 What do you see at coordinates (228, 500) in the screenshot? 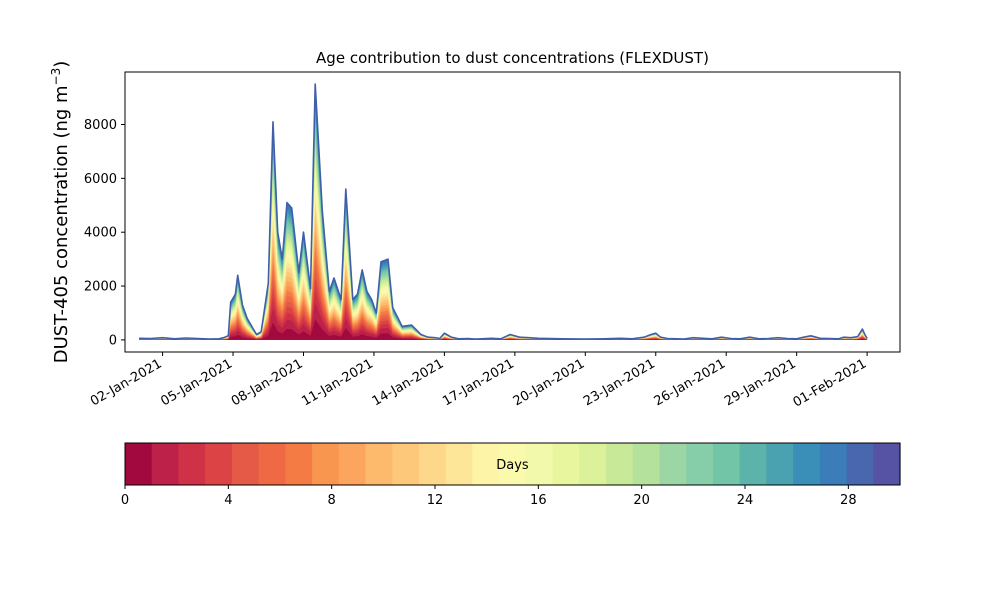
I see `colorbar-tick-label: 4` at bounding box center [228, 500].